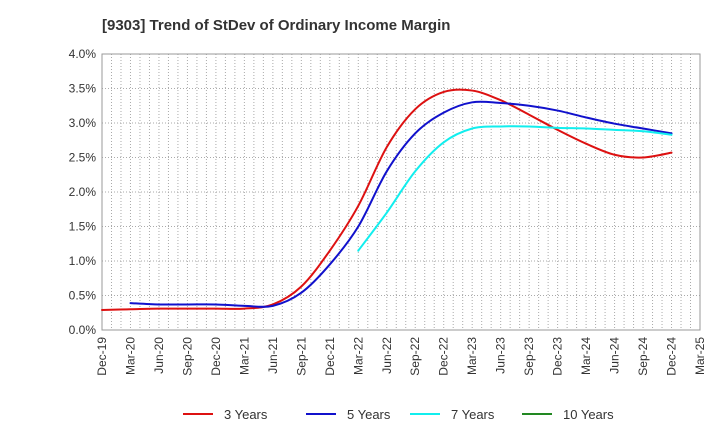 The width and height of the screenshot is (720, 440). I want to click on x-tick-label: Jun-23, so click(501, 355).